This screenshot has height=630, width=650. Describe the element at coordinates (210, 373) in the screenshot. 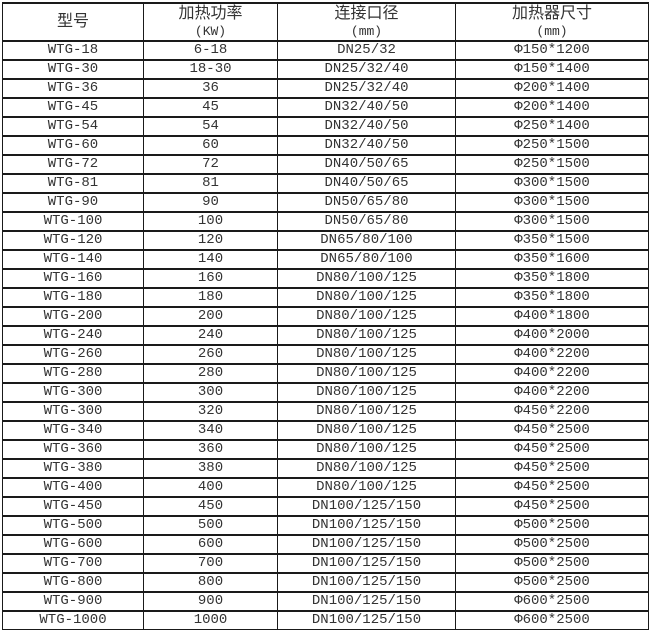

I see `cell-power: 280` at that location.